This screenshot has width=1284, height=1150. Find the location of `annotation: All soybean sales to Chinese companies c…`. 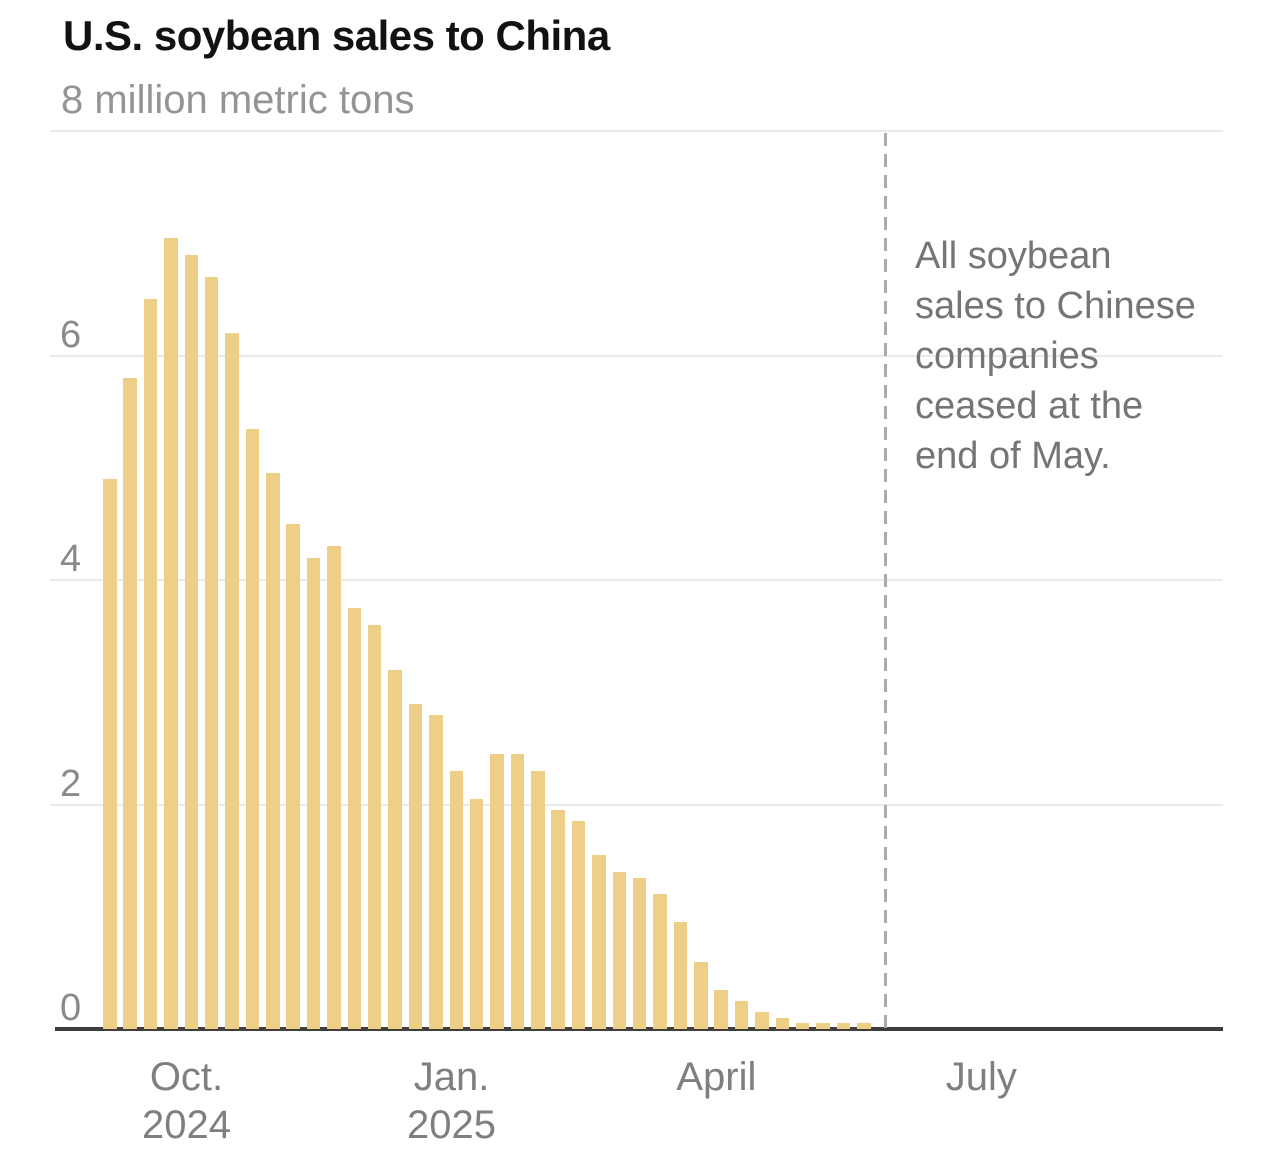

annotation: All soybean sales to Chinese companies c… is located at coordinates (1055, 356).